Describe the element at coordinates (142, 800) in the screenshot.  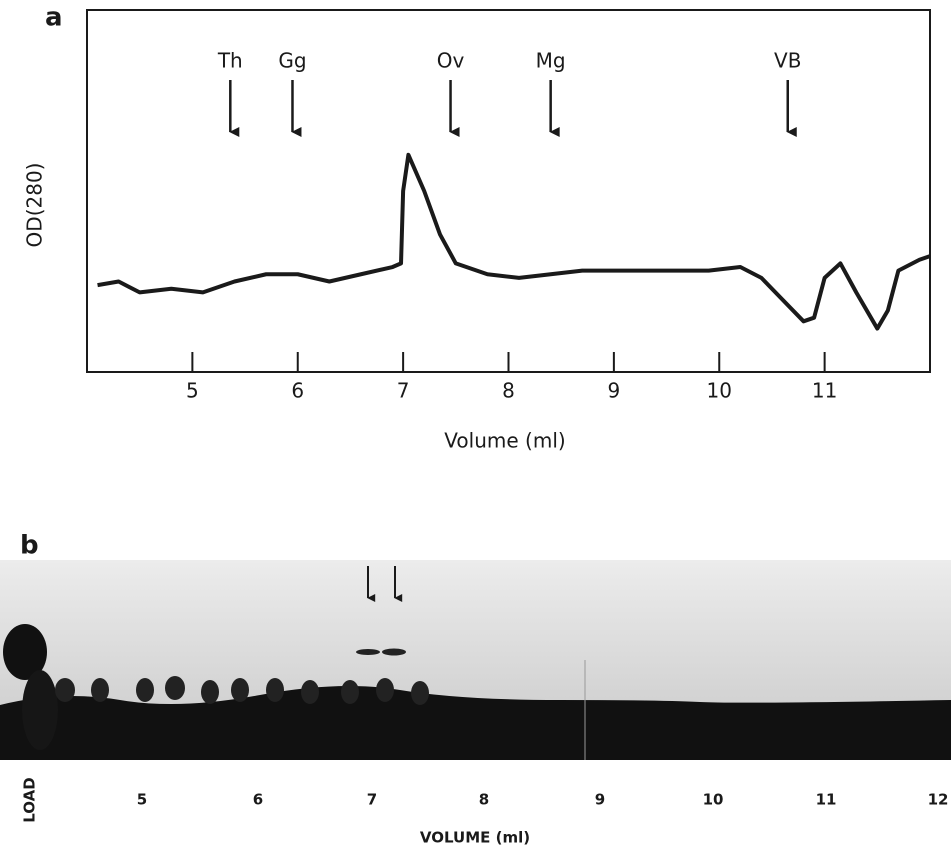
I see `lane-label: 5` at that location.